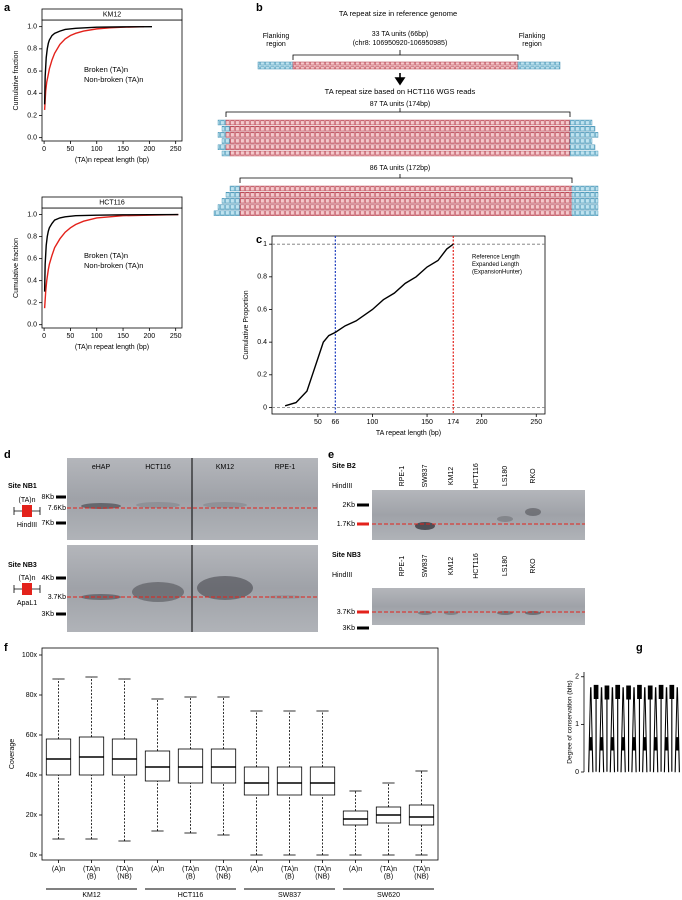 Image resolution: width=682 pixels, height=900 pixels. Describe the element at coordinates (335, 422) in the screenshot. I see `x-tick-label: 66` at that location.